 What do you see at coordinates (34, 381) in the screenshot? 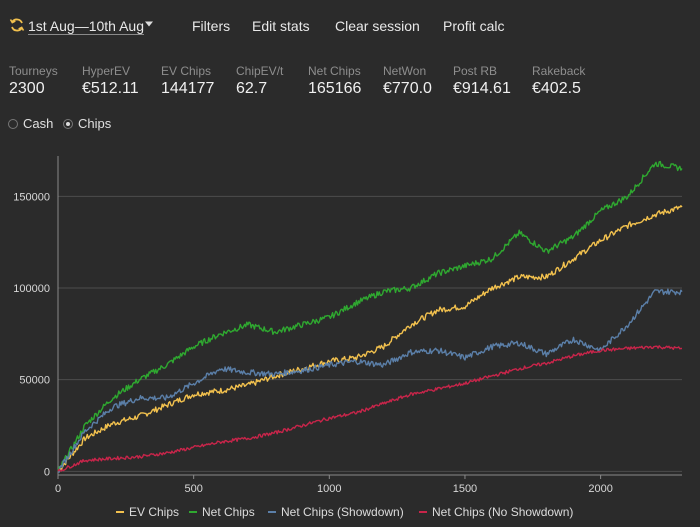
I see `y-tick-label: 50000` at bounding box center [34, 381].